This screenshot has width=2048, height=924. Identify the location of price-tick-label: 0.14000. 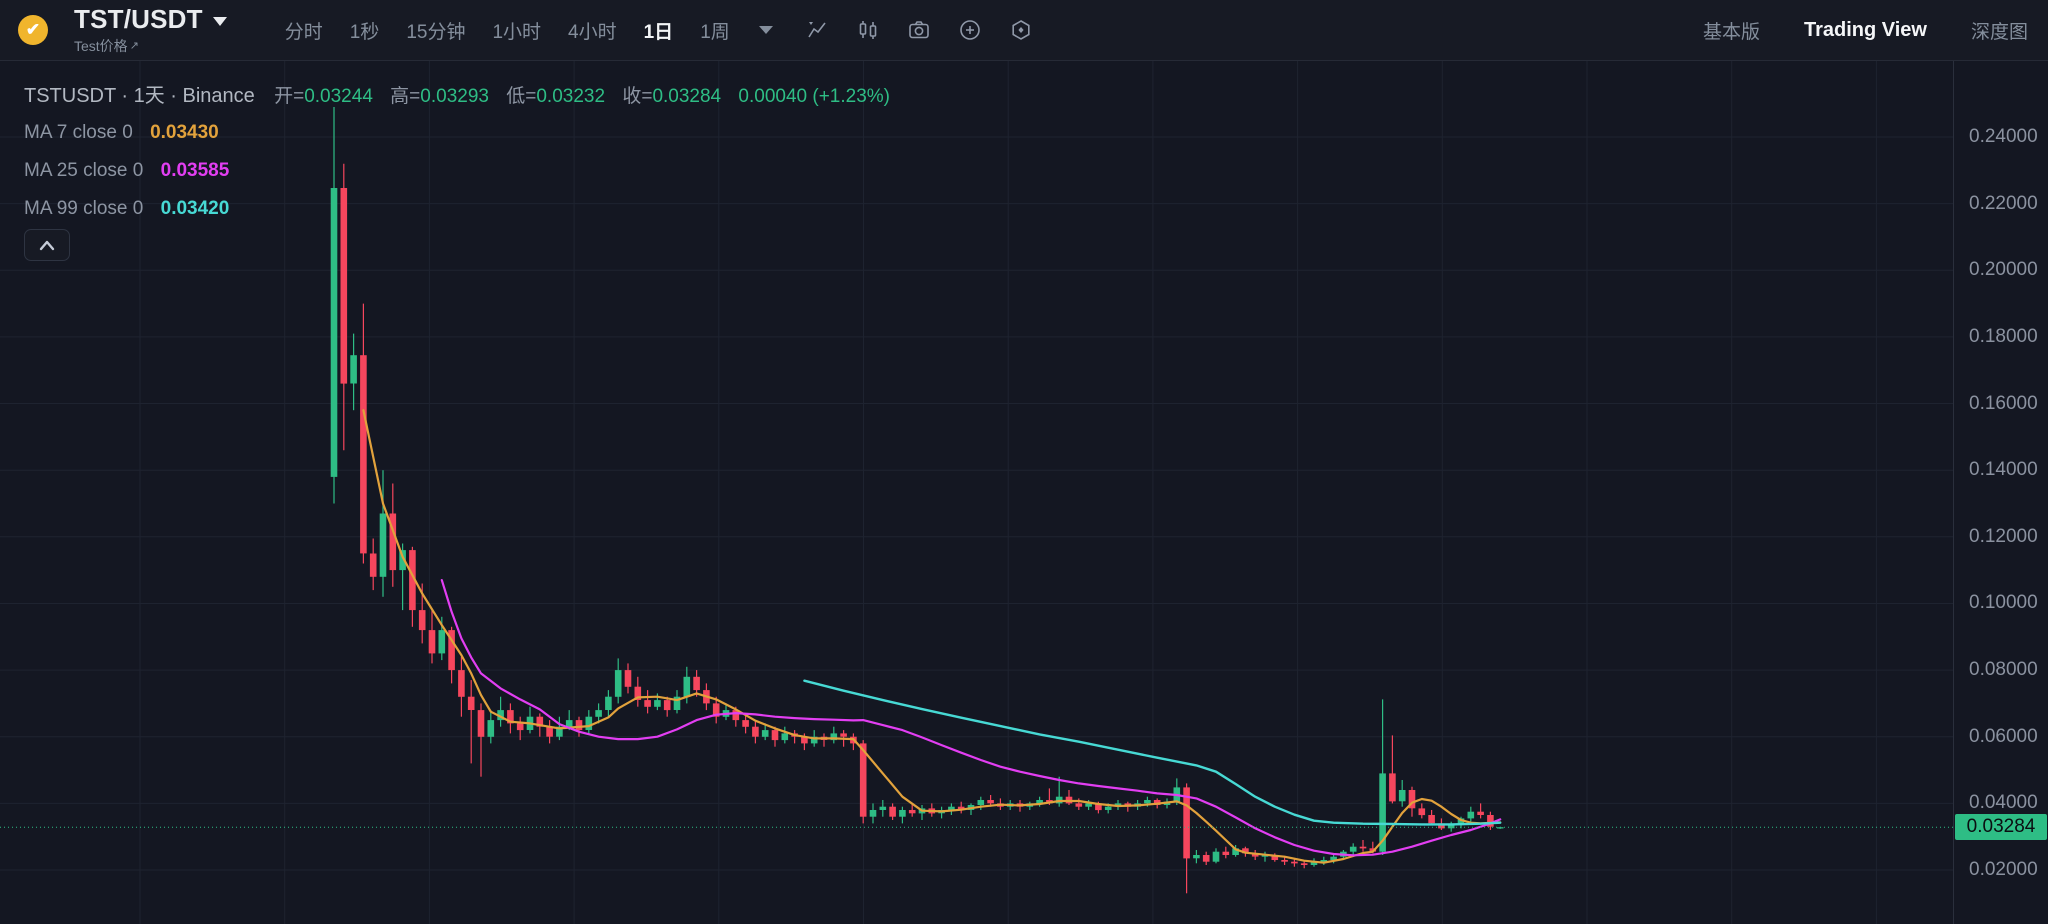
(2003, 470).